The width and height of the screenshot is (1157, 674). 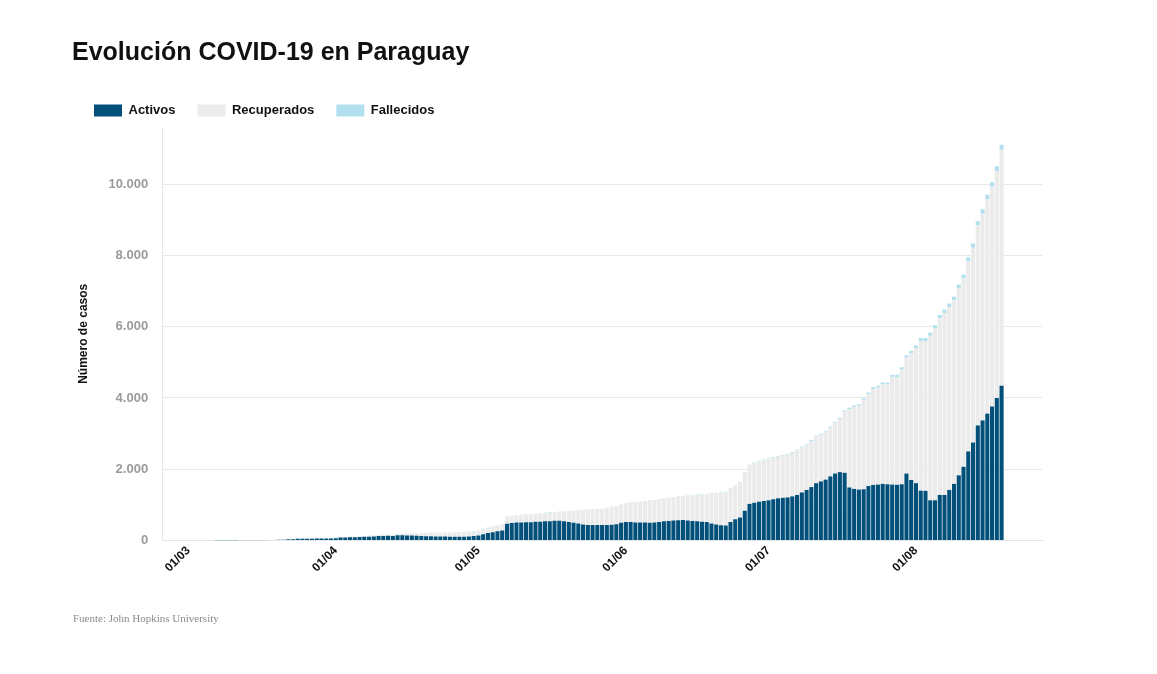 What do you see at coordinates (128, 183) in the screenshot?
I see `y-tick-label: 10.000` at bounding box center [128, 183].